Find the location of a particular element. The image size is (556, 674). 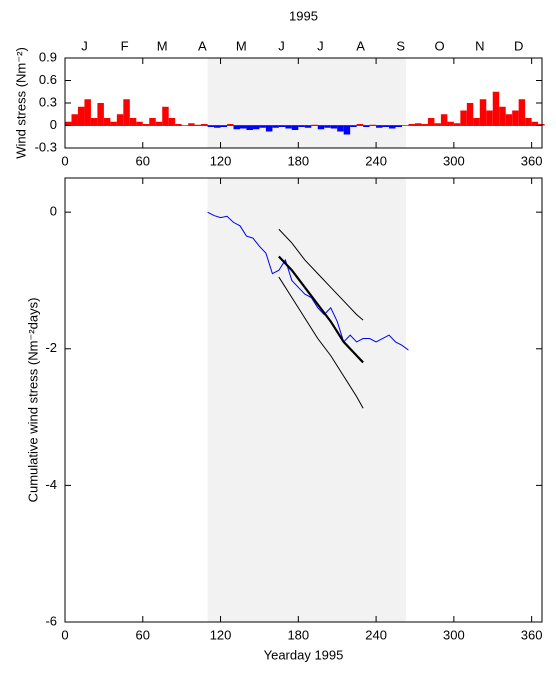

y-tick-label: 0.9 is located at coordinates (48, 56).